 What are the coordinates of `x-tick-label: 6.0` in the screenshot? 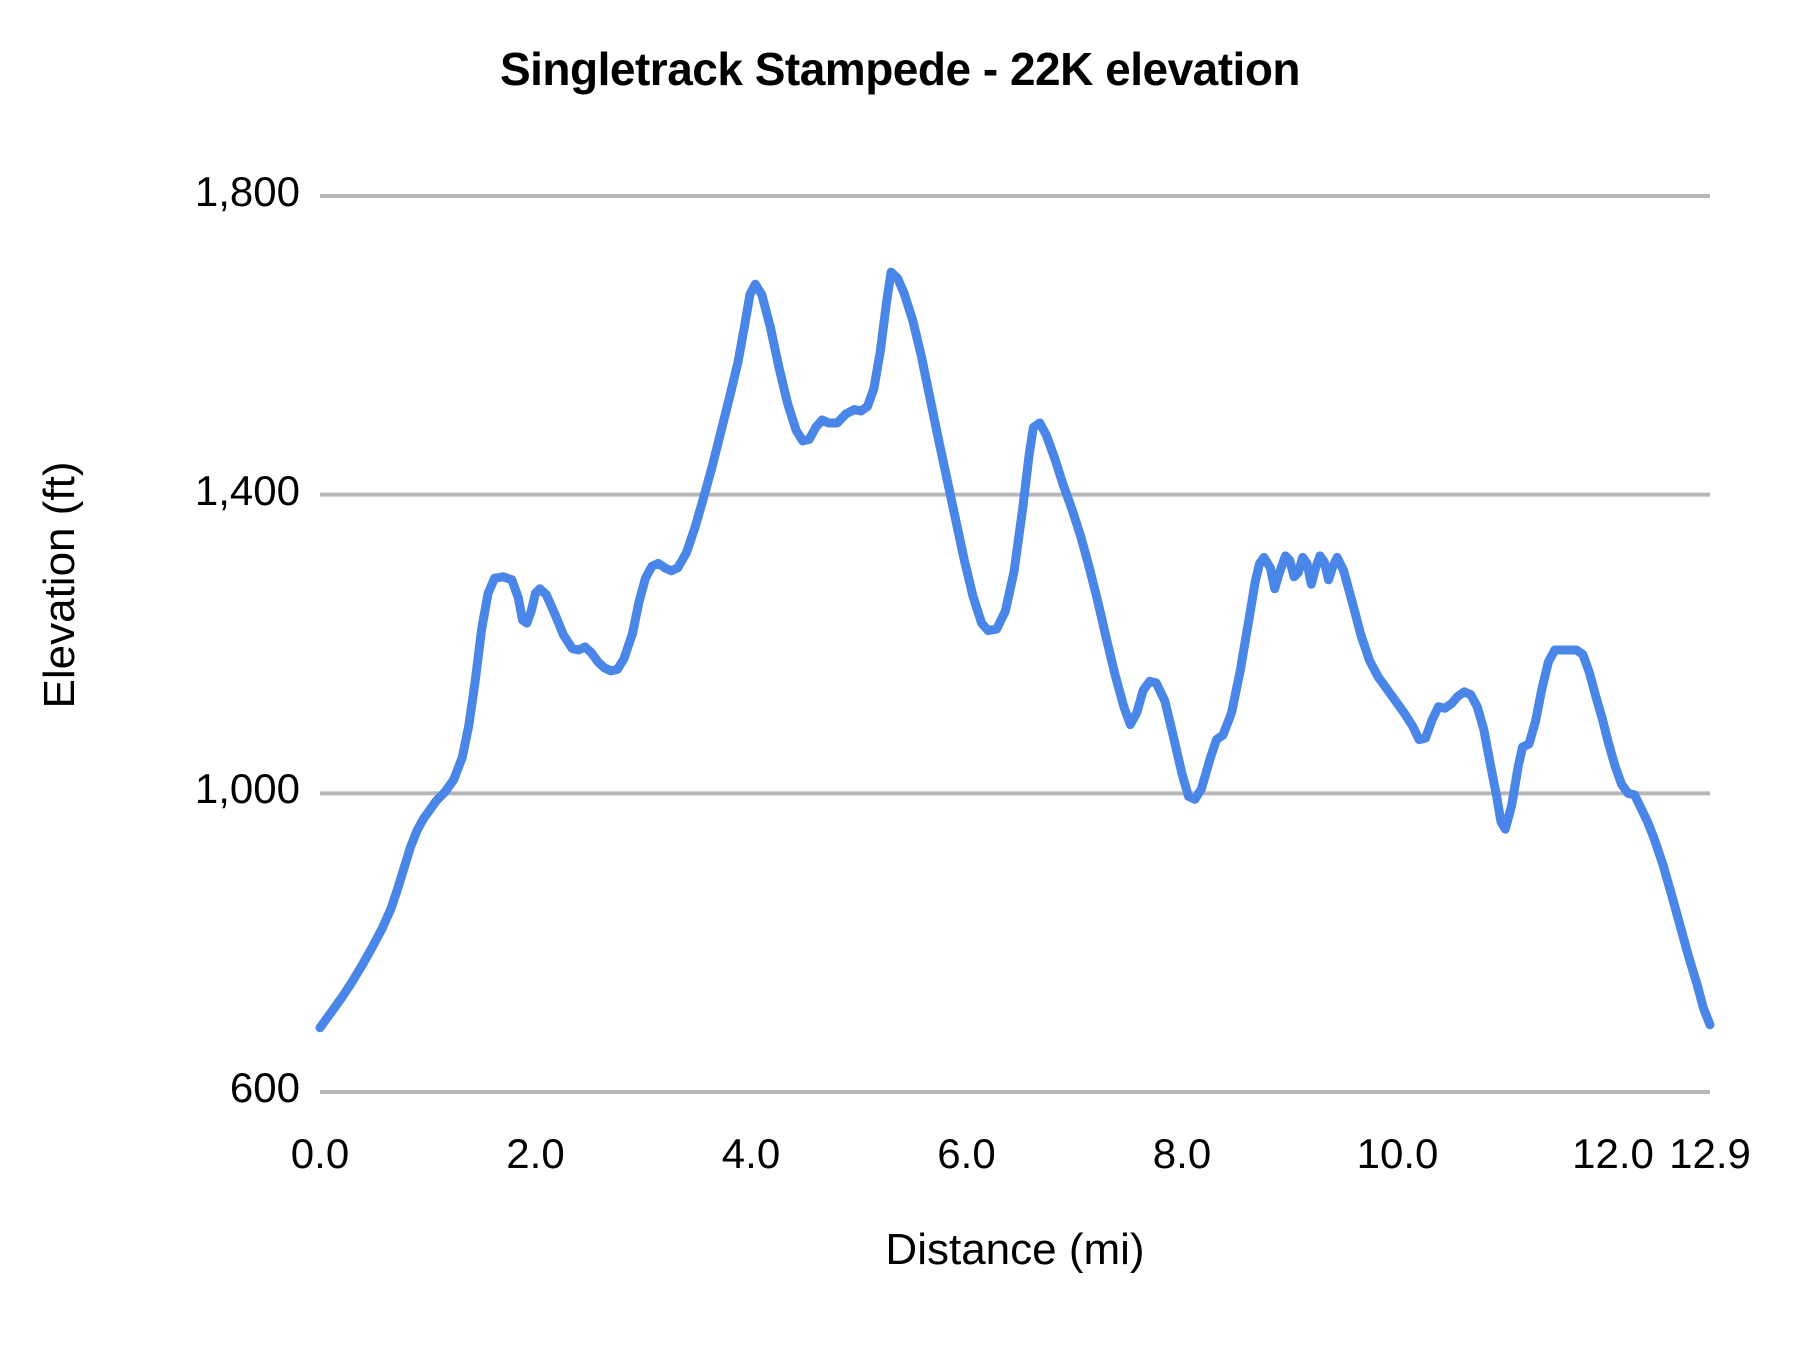 It's located at (966, 1153).